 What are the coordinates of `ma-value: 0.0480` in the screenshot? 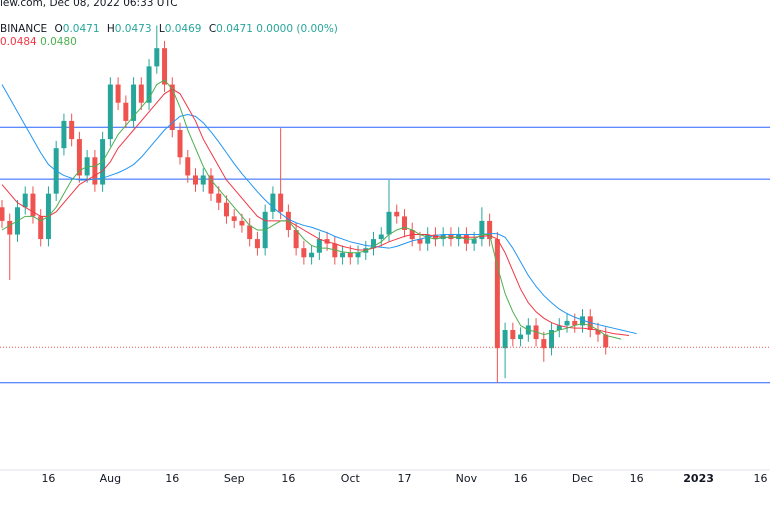 It's located at (58, 42).